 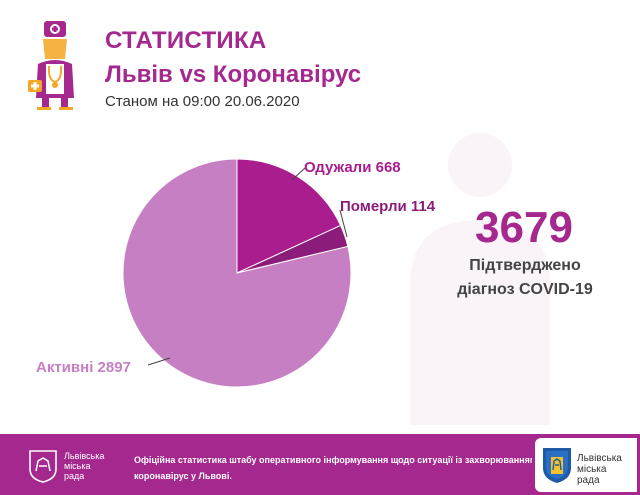 What do you see at coordinates (186, 40) in the screenshot?
I see `page-title: СТАТИСТИКА` at bounding box center [186, 40].